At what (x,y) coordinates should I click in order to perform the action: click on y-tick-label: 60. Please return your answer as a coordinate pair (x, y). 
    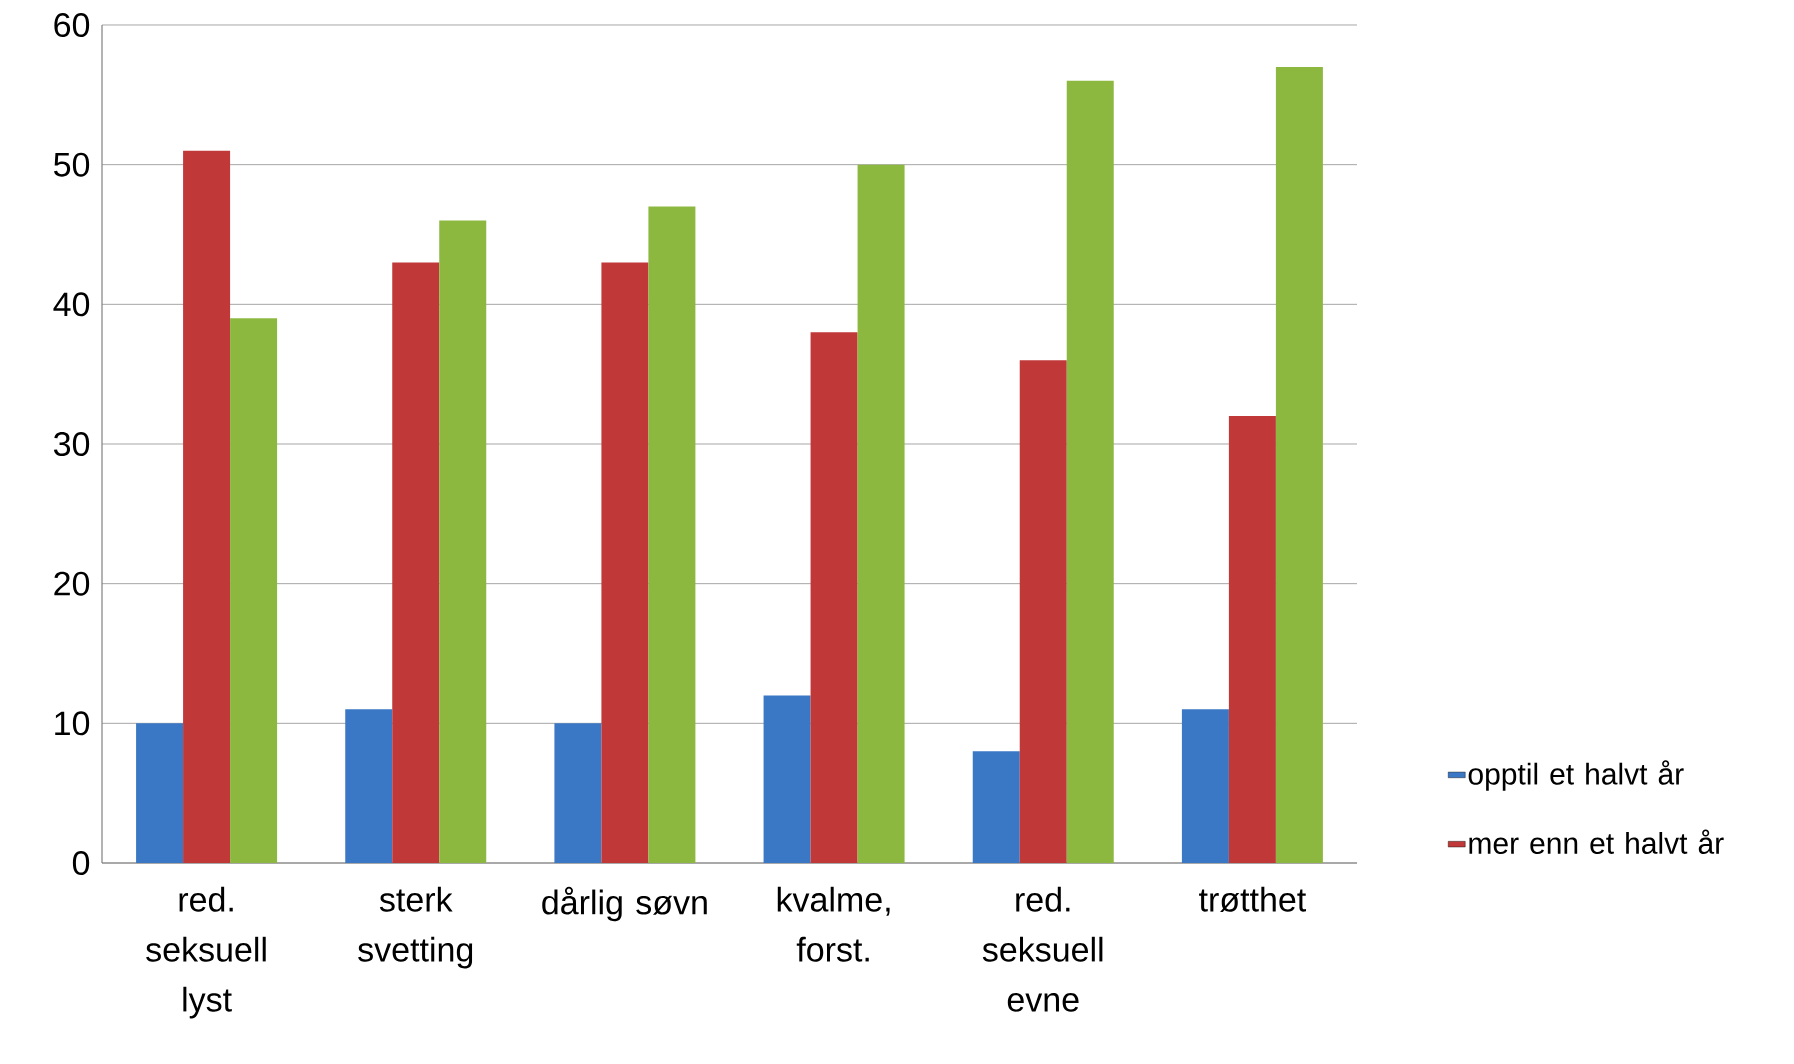
    Looking at the image, I should click on (72, 25).